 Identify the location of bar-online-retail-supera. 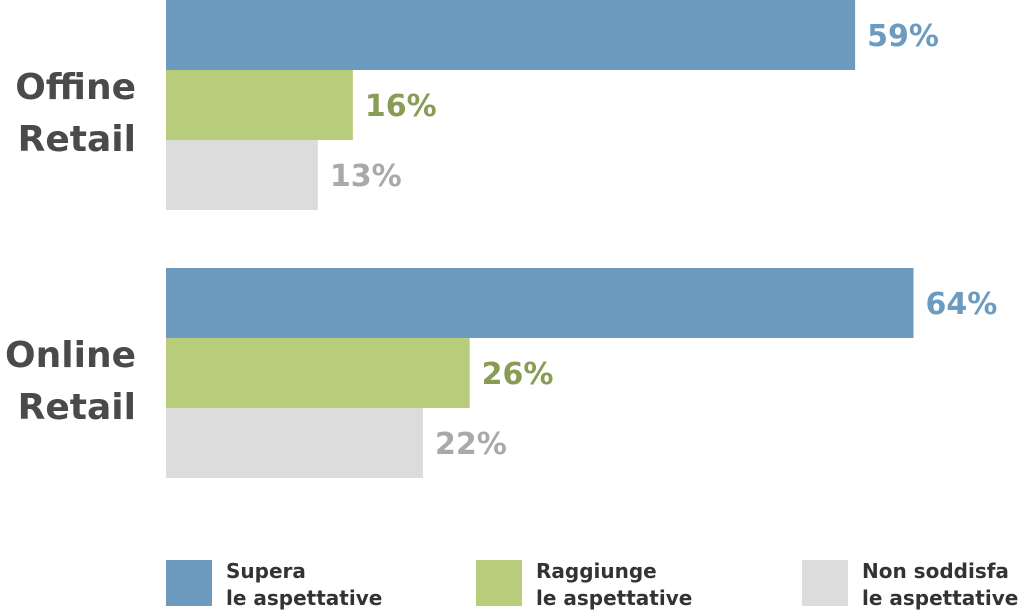
(540, 303).